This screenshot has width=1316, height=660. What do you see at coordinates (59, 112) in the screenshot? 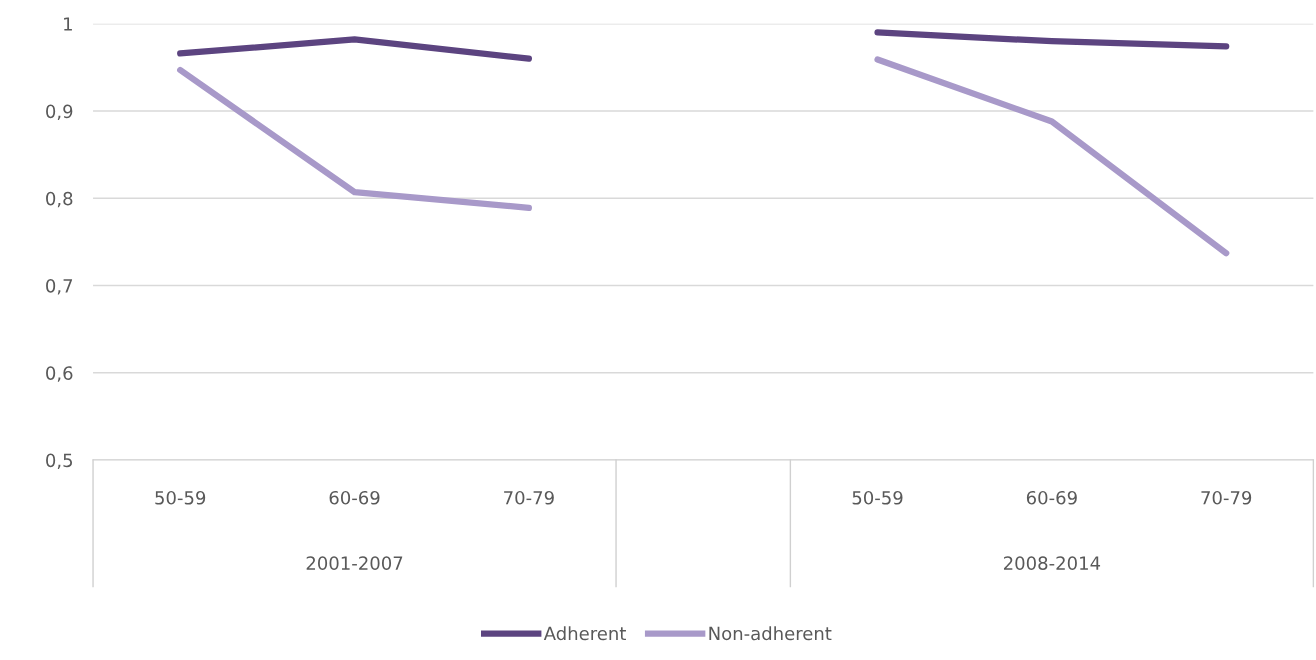
I see `y-tick-label: 0,9` at bounding box center [59, 112].